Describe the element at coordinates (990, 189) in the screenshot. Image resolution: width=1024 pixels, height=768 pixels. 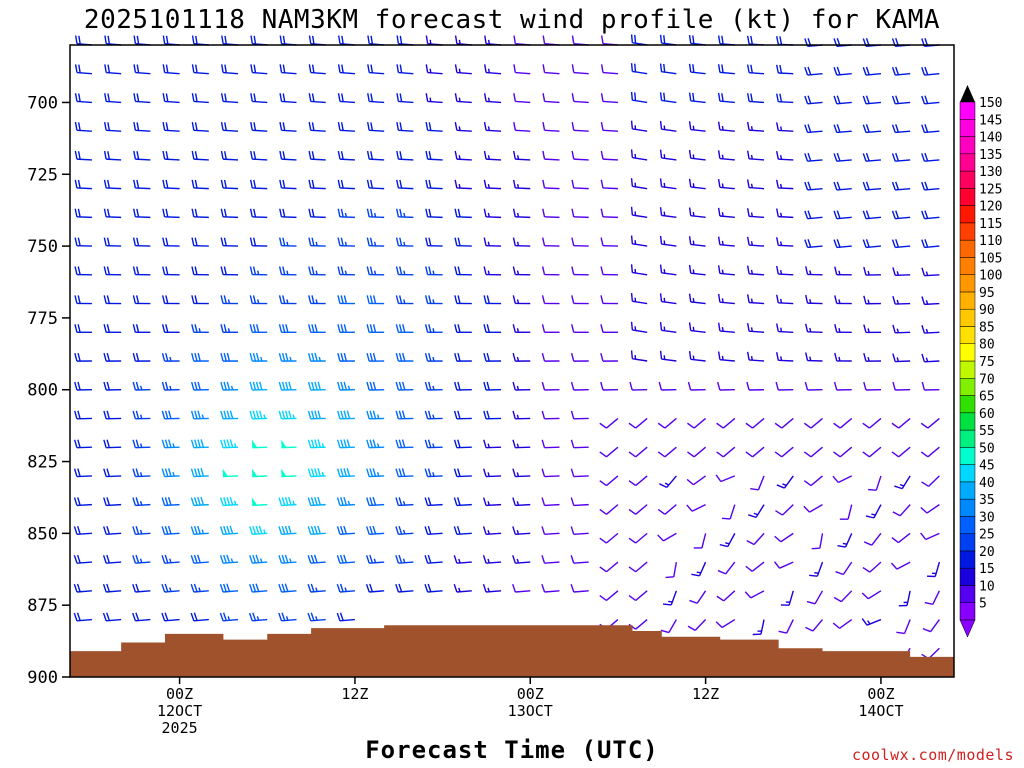
I see `colorbar-label: 125` at that location.